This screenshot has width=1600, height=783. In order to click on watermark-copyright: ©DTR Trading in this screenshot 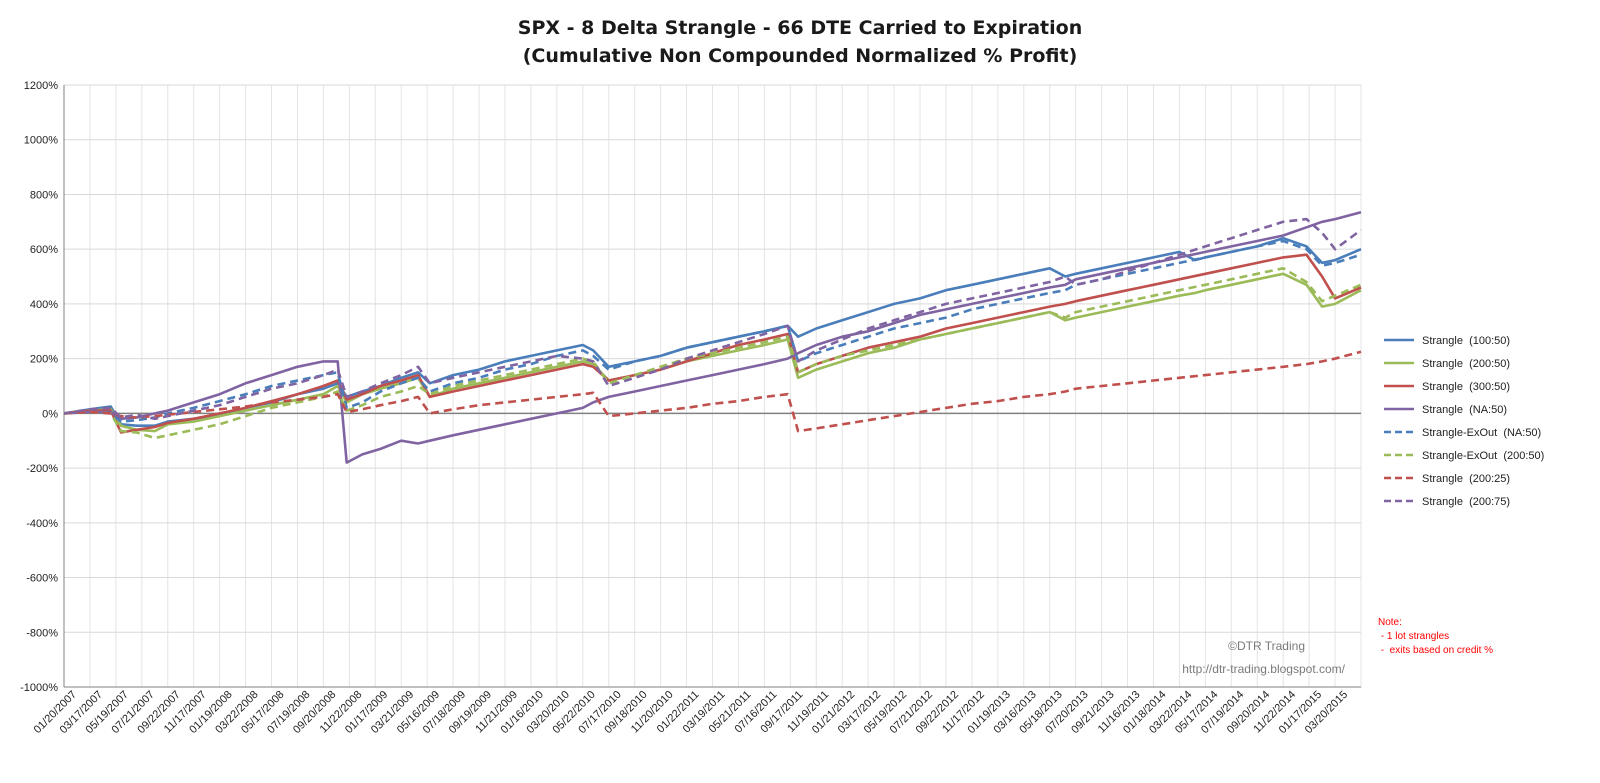, I will do `click(1266, 646)`.